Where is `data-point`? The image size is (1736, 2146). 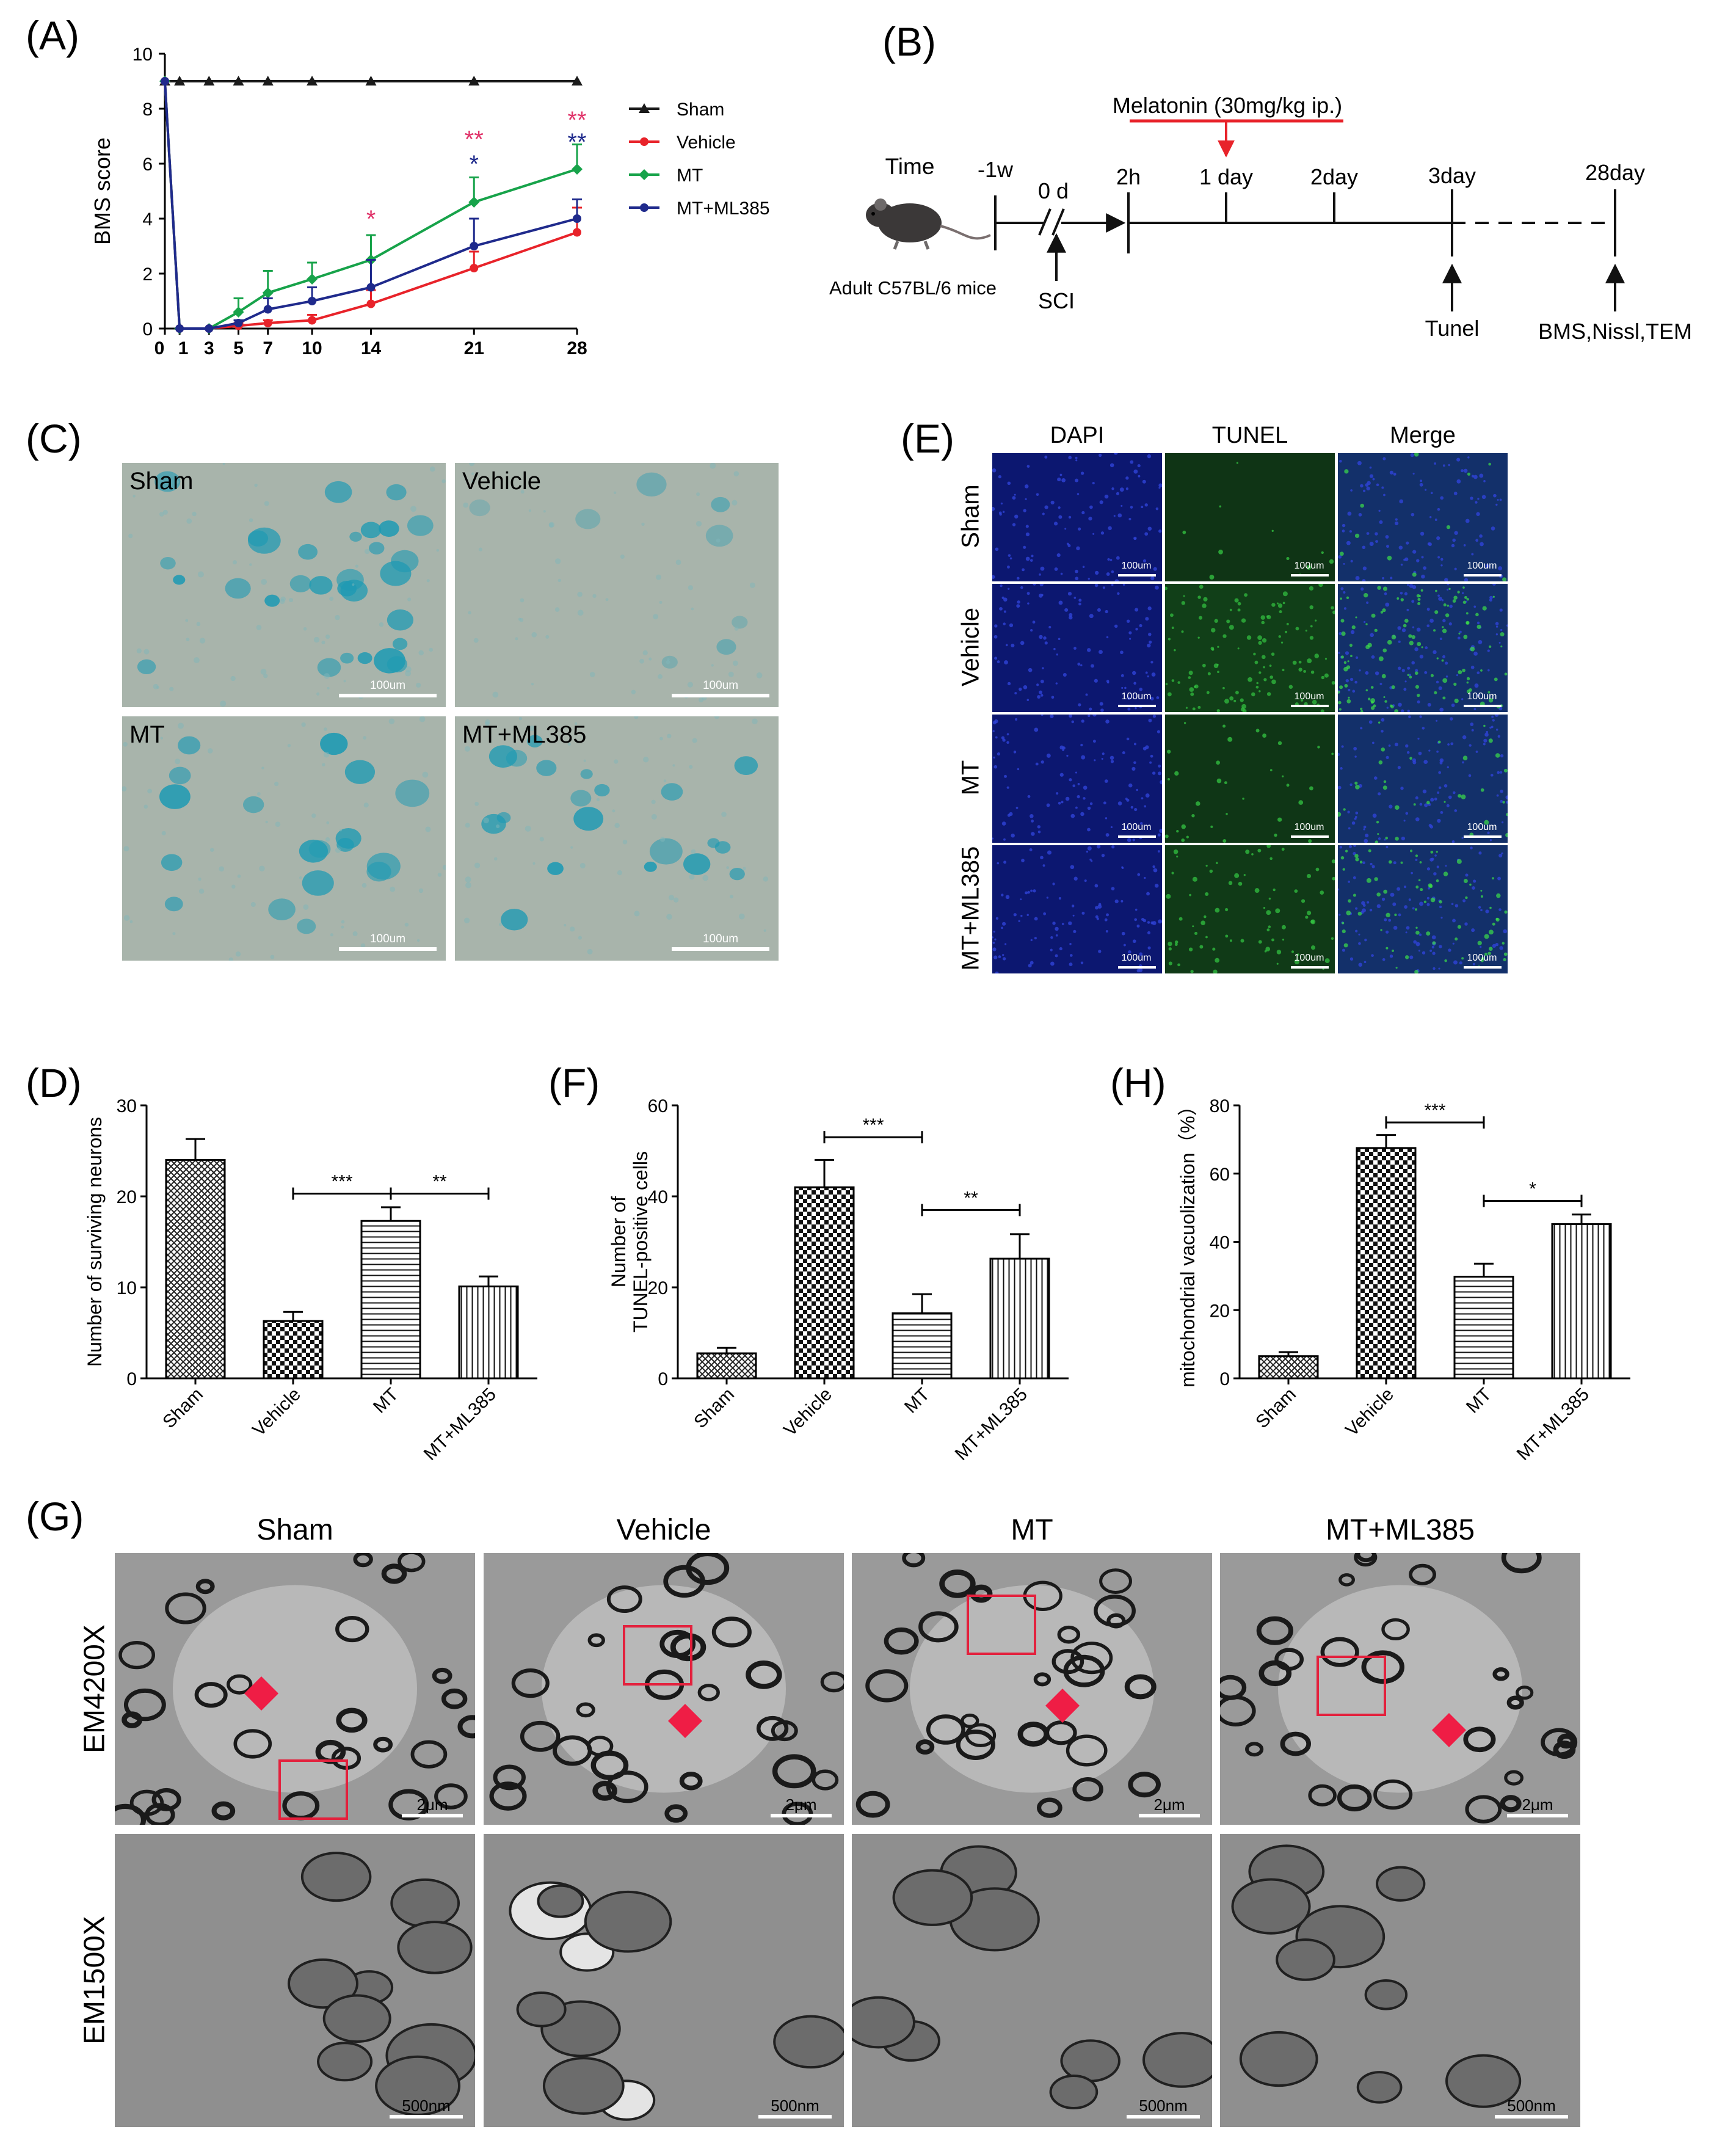
data-point is located at coordinates (313, 320).